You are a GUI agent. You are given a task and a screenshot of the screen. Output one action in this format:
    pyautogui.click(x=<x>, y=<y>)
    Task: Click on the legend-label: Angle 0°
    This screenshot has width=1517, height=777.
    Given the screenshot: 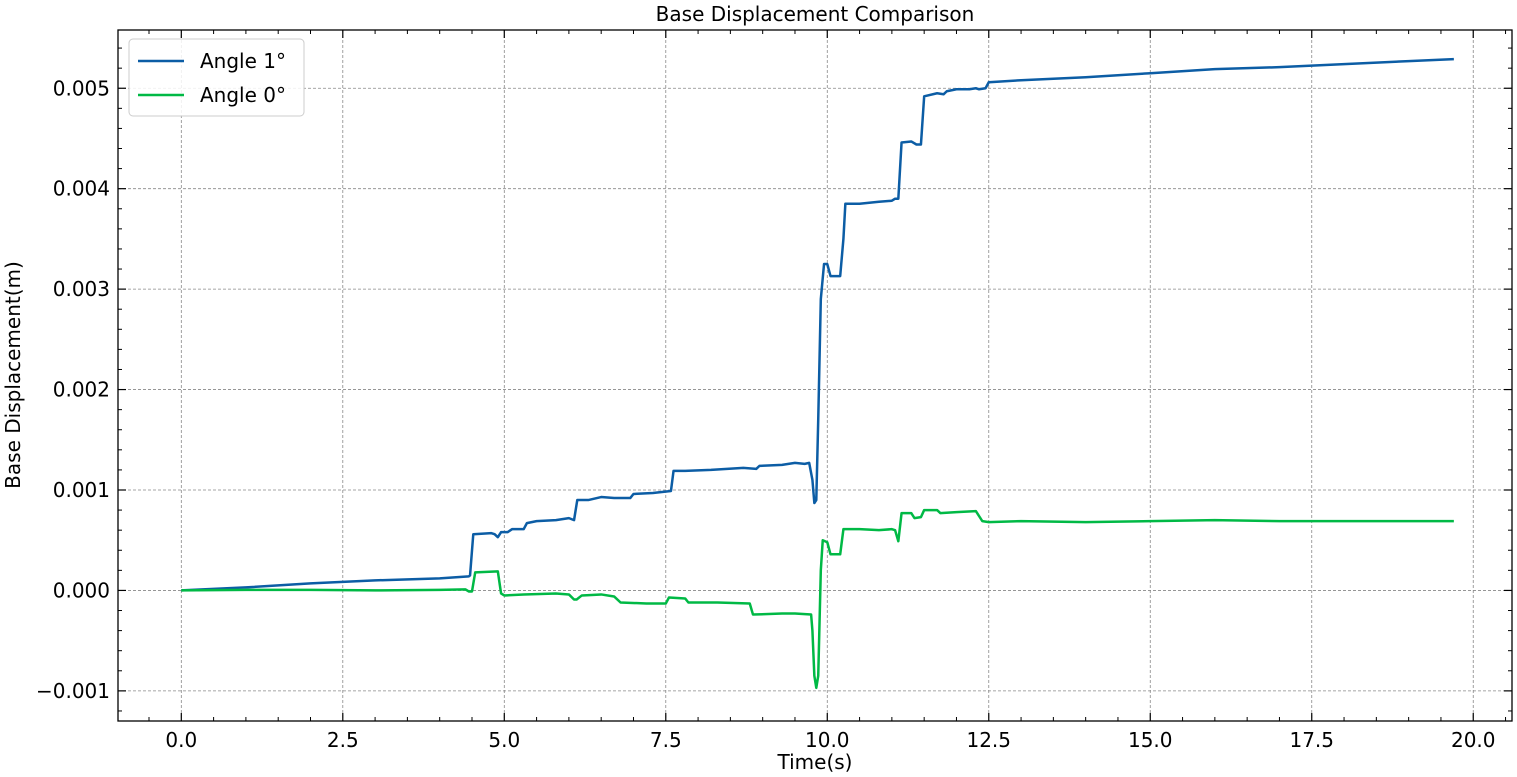 What is the action you would take?
    pyautogui.click(x=243, y=95)
    